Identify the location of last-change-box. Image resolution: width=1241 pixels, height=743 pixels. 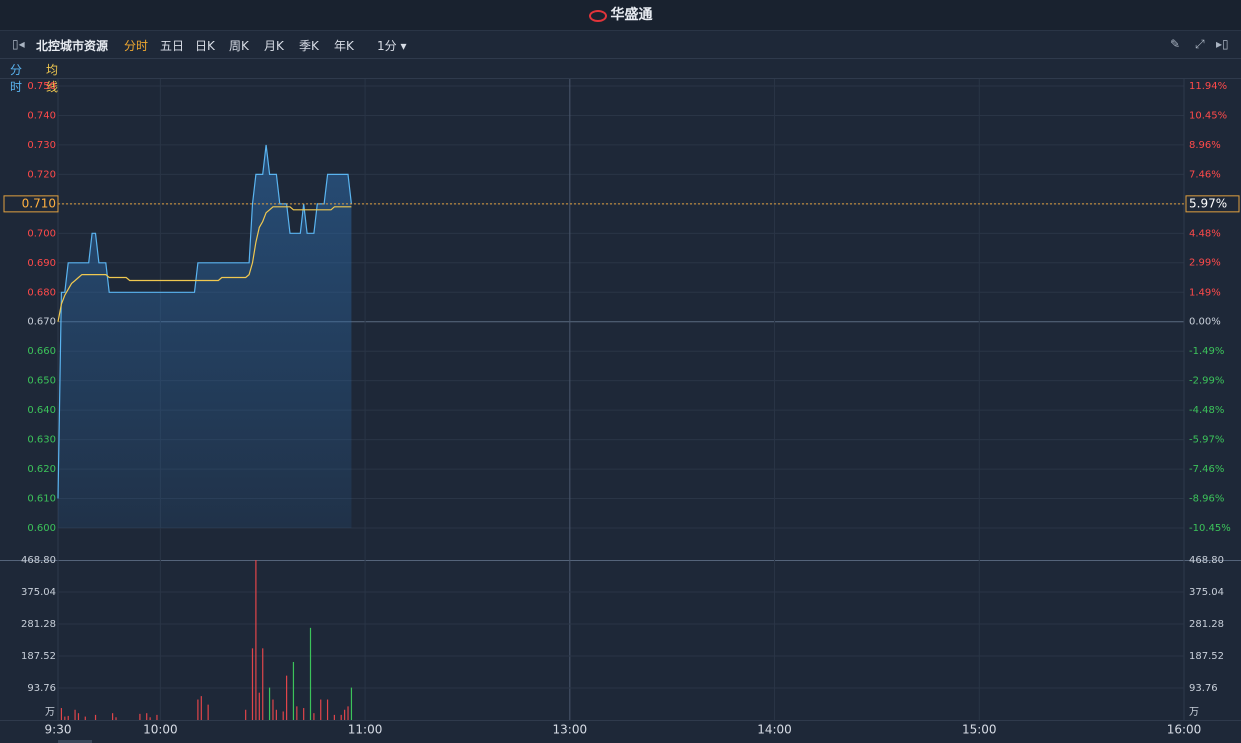
(1212, 204).